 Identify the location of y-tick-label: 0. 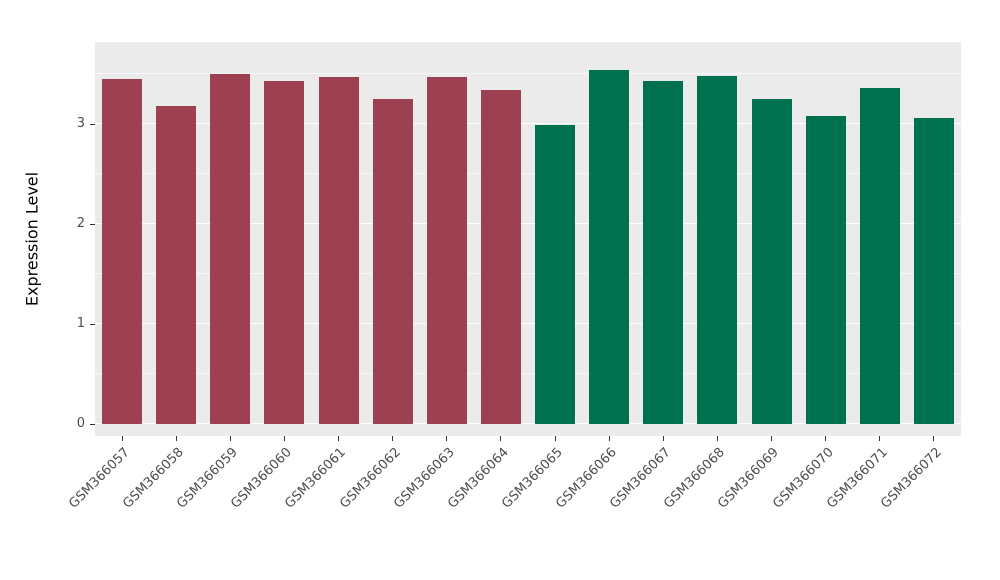
(80, 423).